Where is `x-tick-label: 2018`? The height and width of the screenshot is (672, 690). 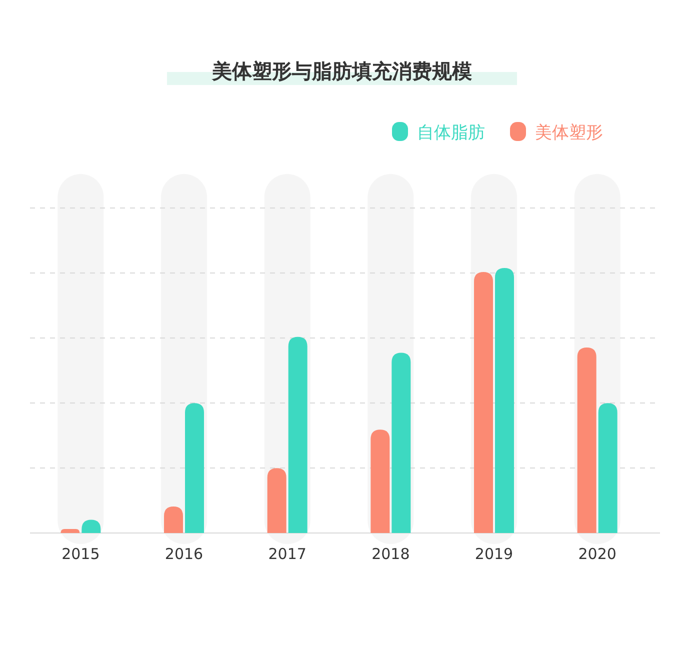
x-tick-label: 2018 is located at coordinates (391, 554).